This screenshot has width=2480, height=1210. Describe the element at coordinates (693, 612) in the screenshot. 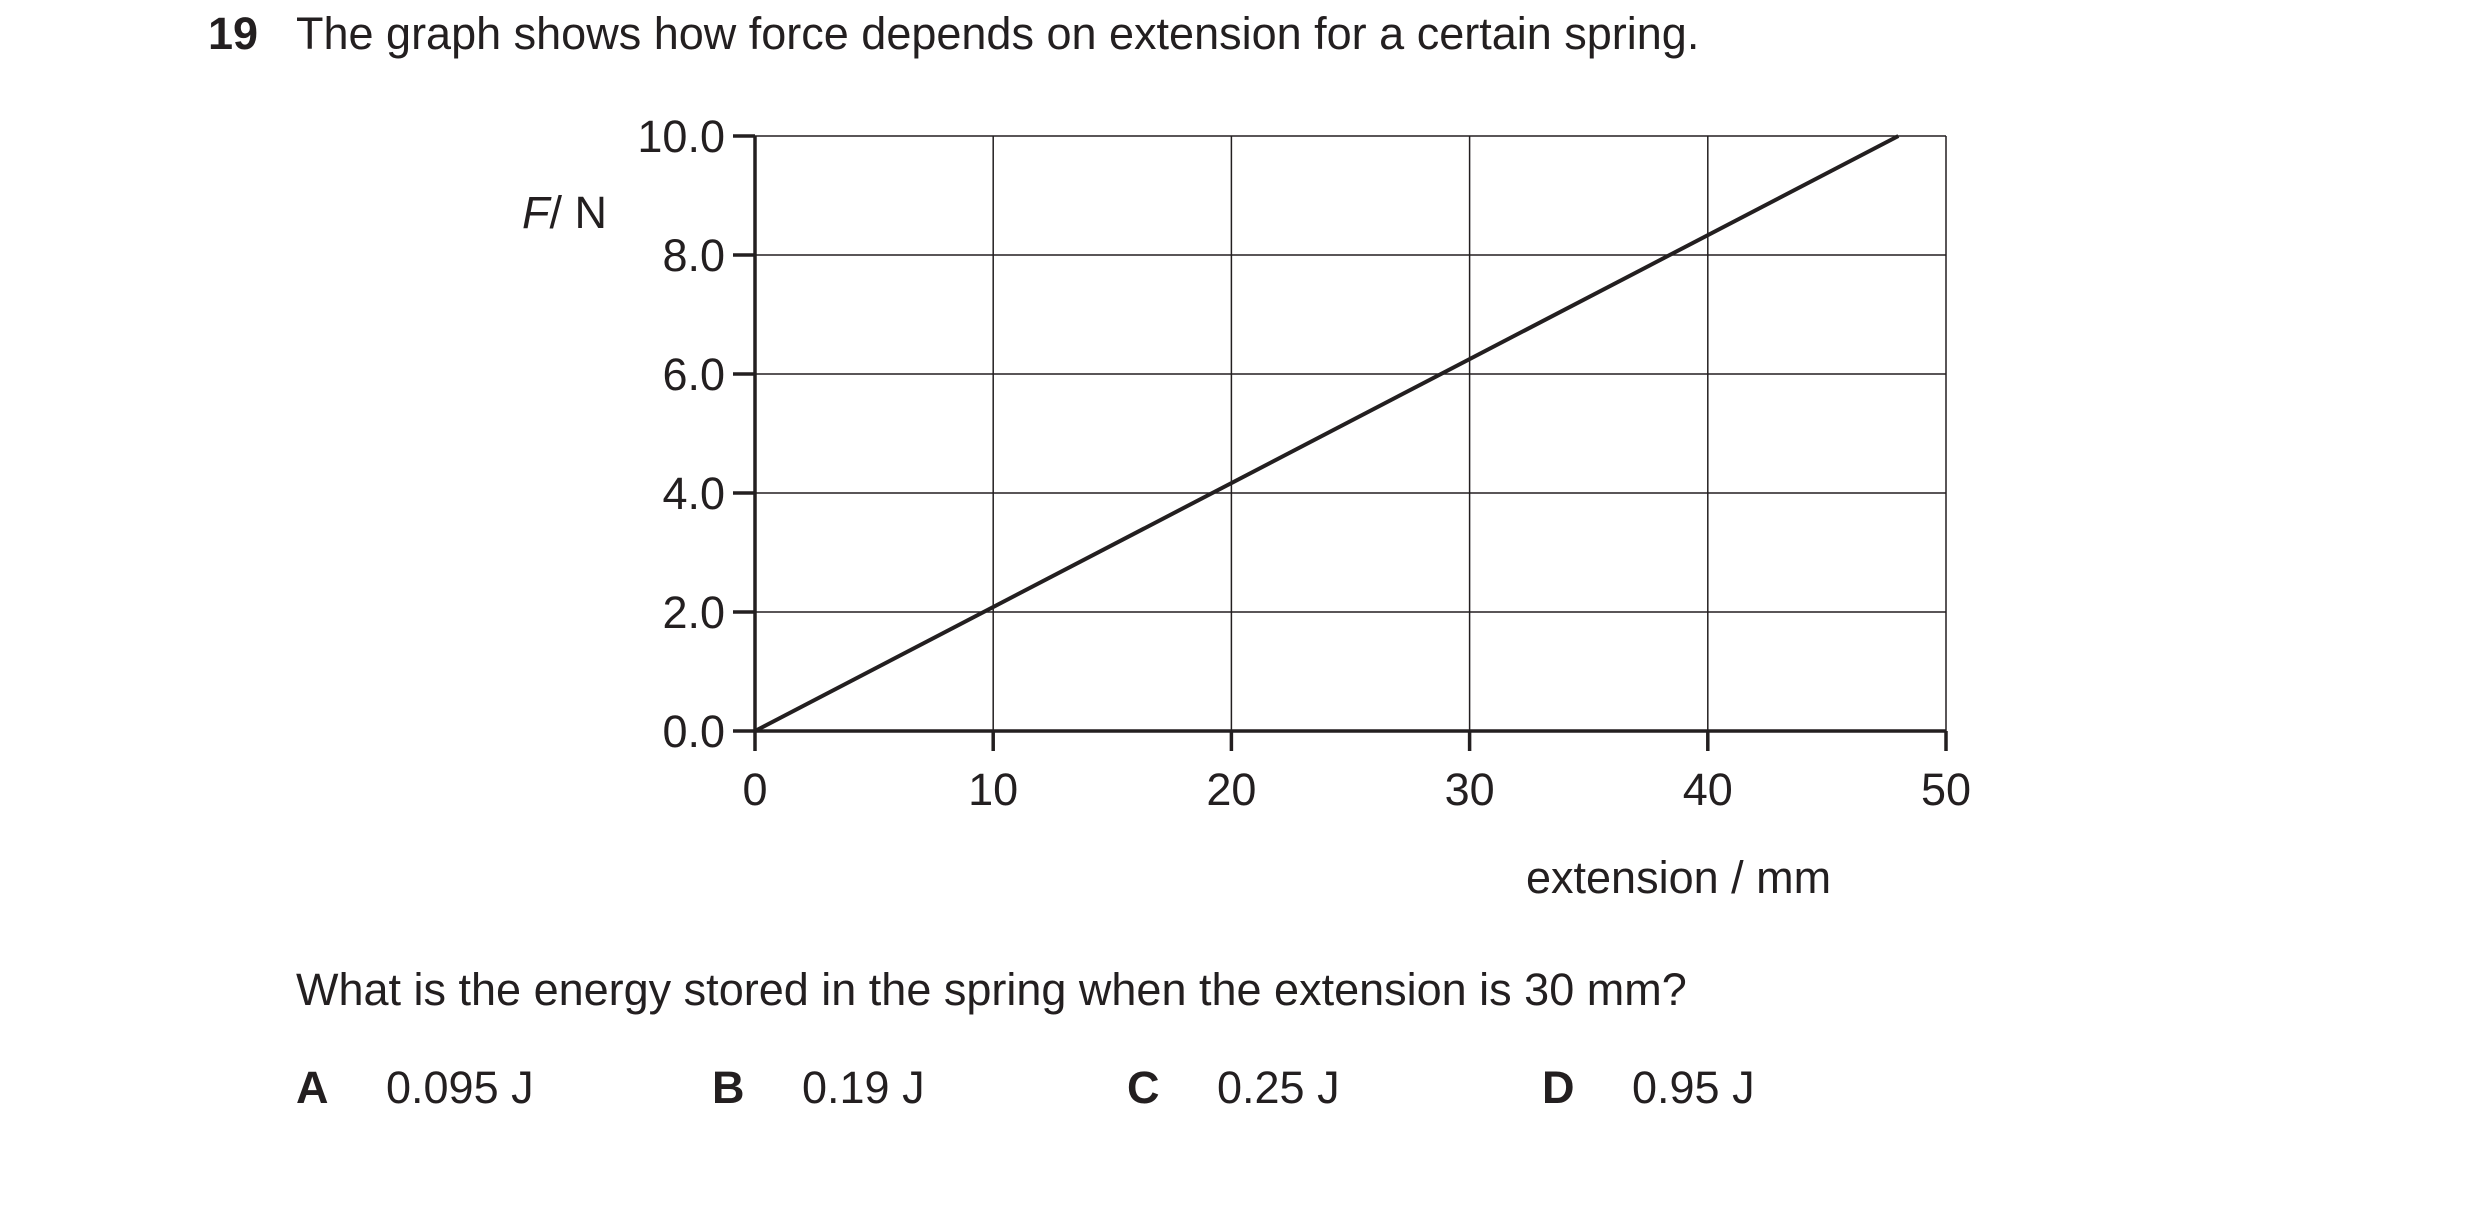

I see `y-tick-label: 2.0` at that location.